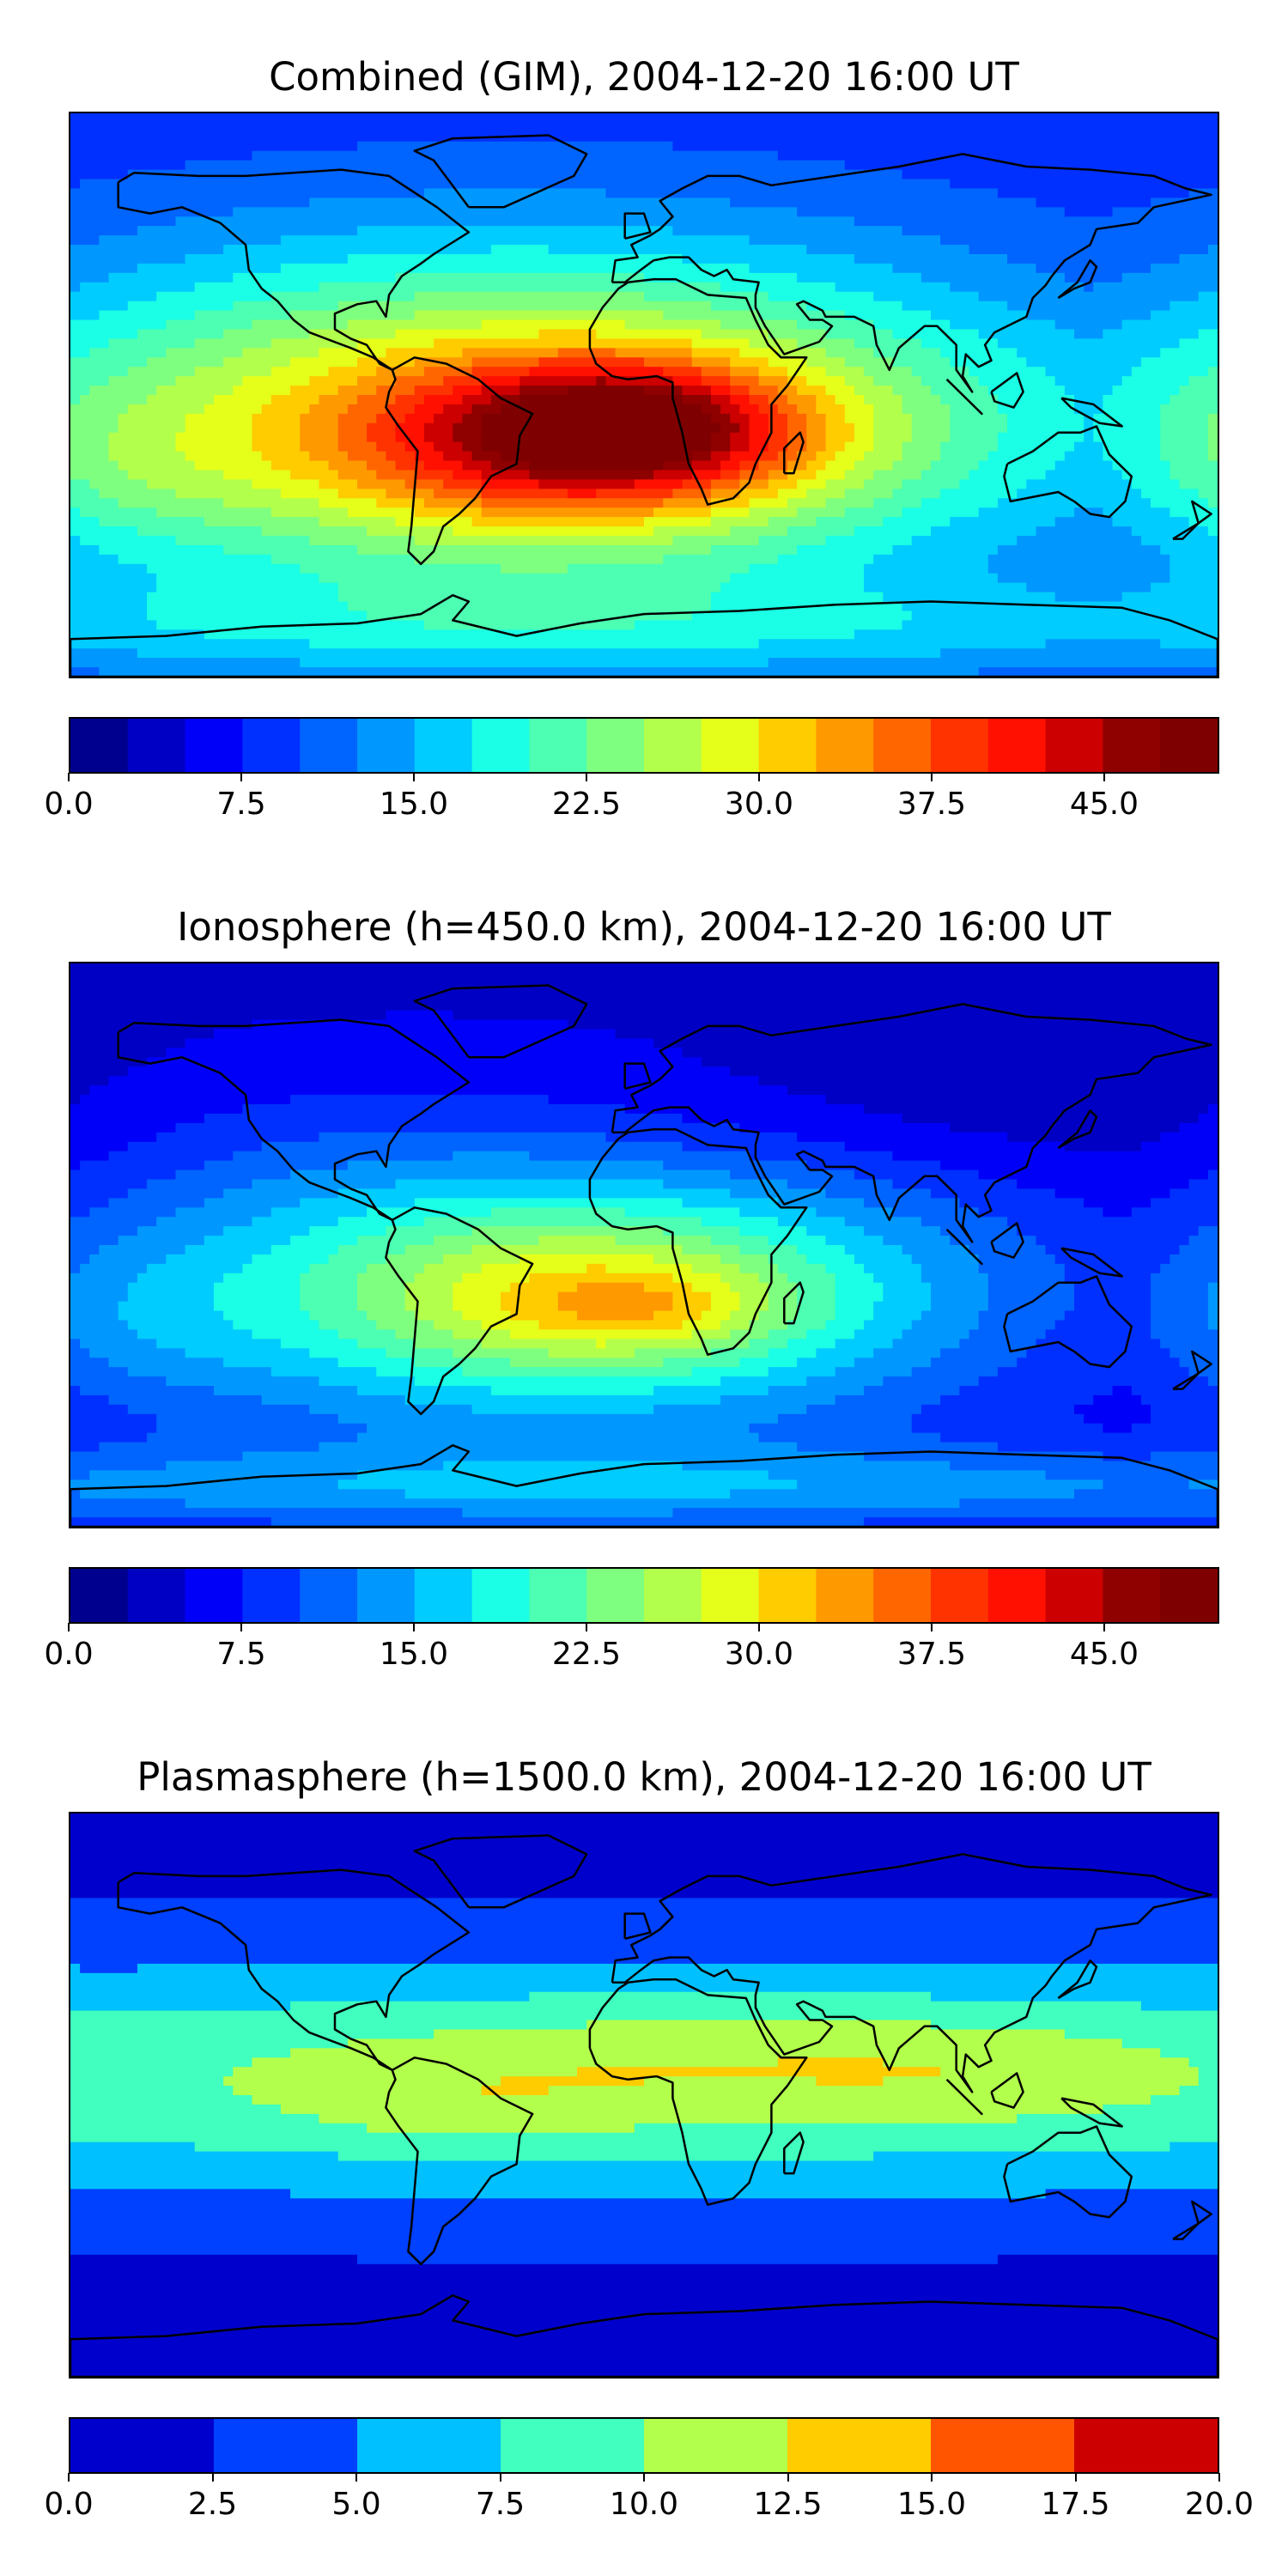  What do you see at coordinates (1091, 1262) in the screenshot?
I see `ionosphere-coastline` at bounding box center [1091, 1262].